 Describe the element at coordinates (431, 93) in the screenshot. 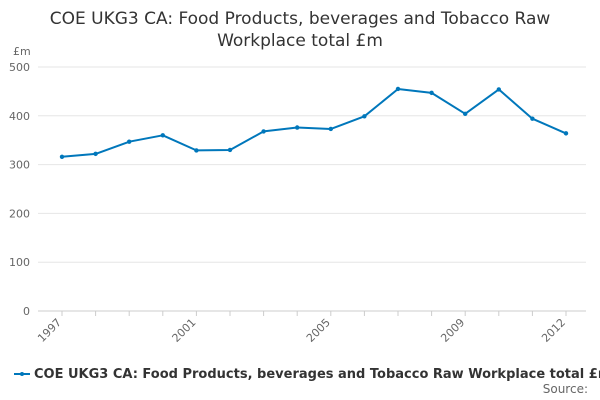

I see `data-point-2008` at that location.